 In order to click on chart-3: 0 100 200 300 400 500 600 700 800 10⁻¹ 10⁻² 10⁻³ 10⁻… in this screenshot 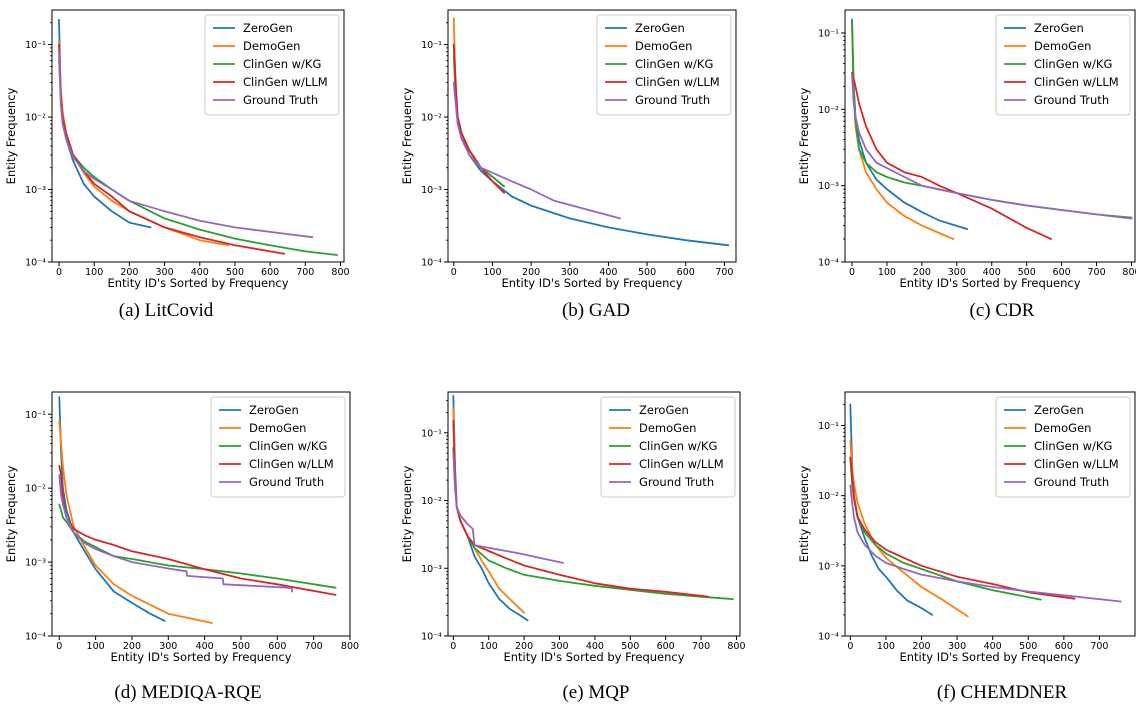, I will do `click(181, 527)`.